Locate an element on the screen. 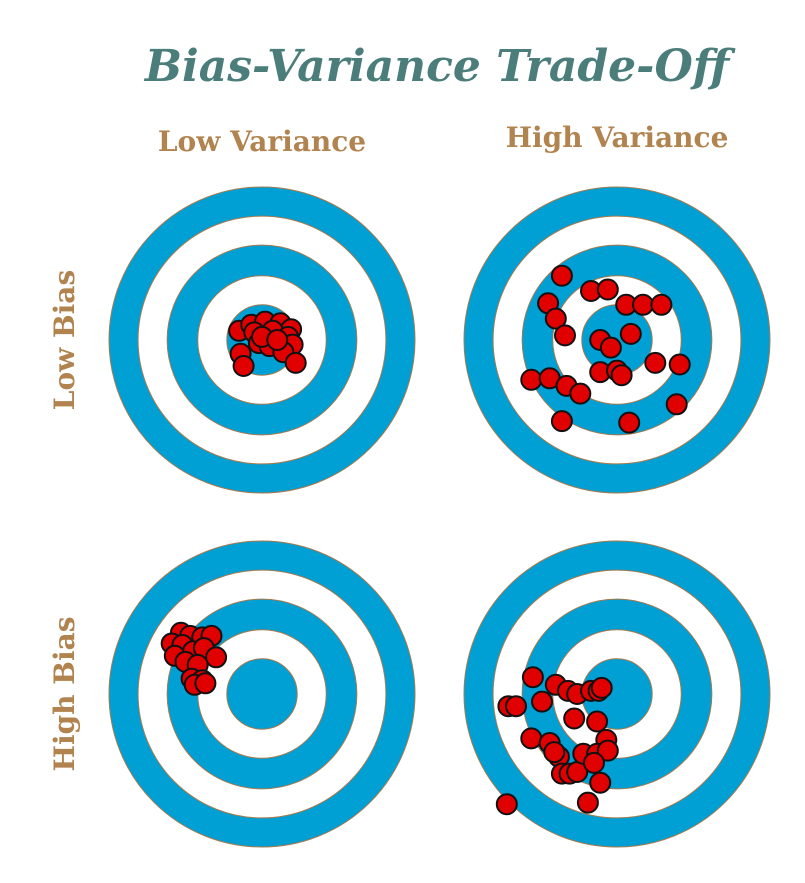 The image size is (805, 883). row-label-high-bias: High Bias is located at coordinates (64, 694).